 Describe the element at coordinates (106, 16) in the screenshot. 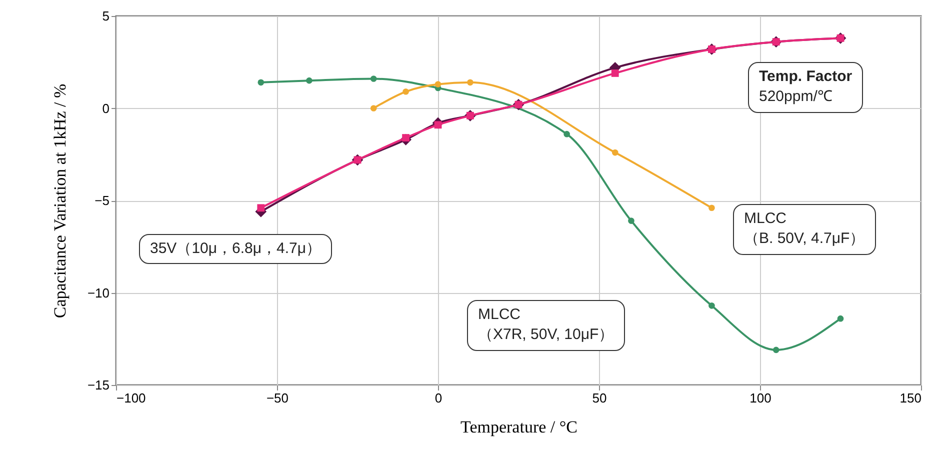

I see `y-tick-label: 5` at that location.